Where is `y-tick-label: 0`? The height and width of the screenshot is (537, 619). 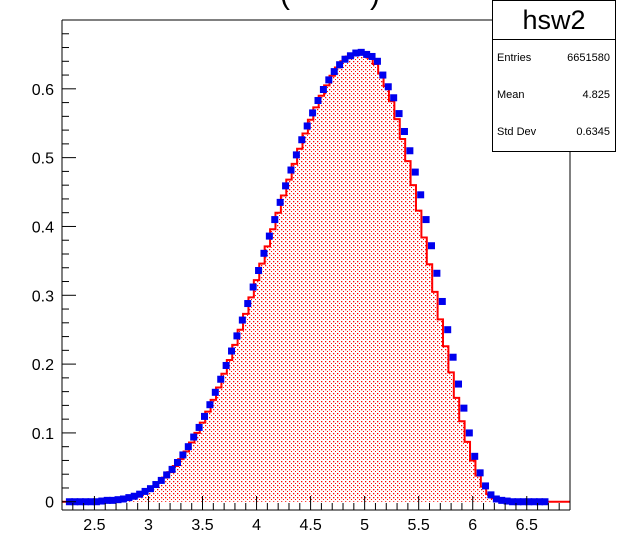
y-tick-label: 0 is located at coordinates (49, 503).